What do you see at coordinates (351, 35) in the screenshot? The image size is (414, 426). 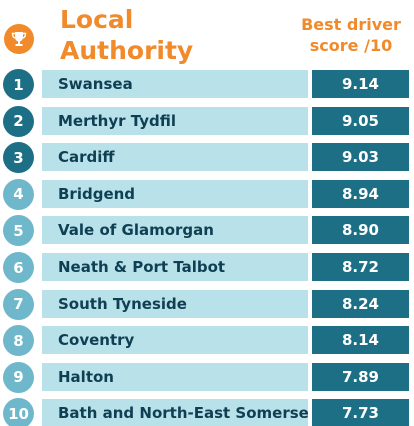 I see `column-title-score: Best driver score /10` at bounding box center [351, 35].